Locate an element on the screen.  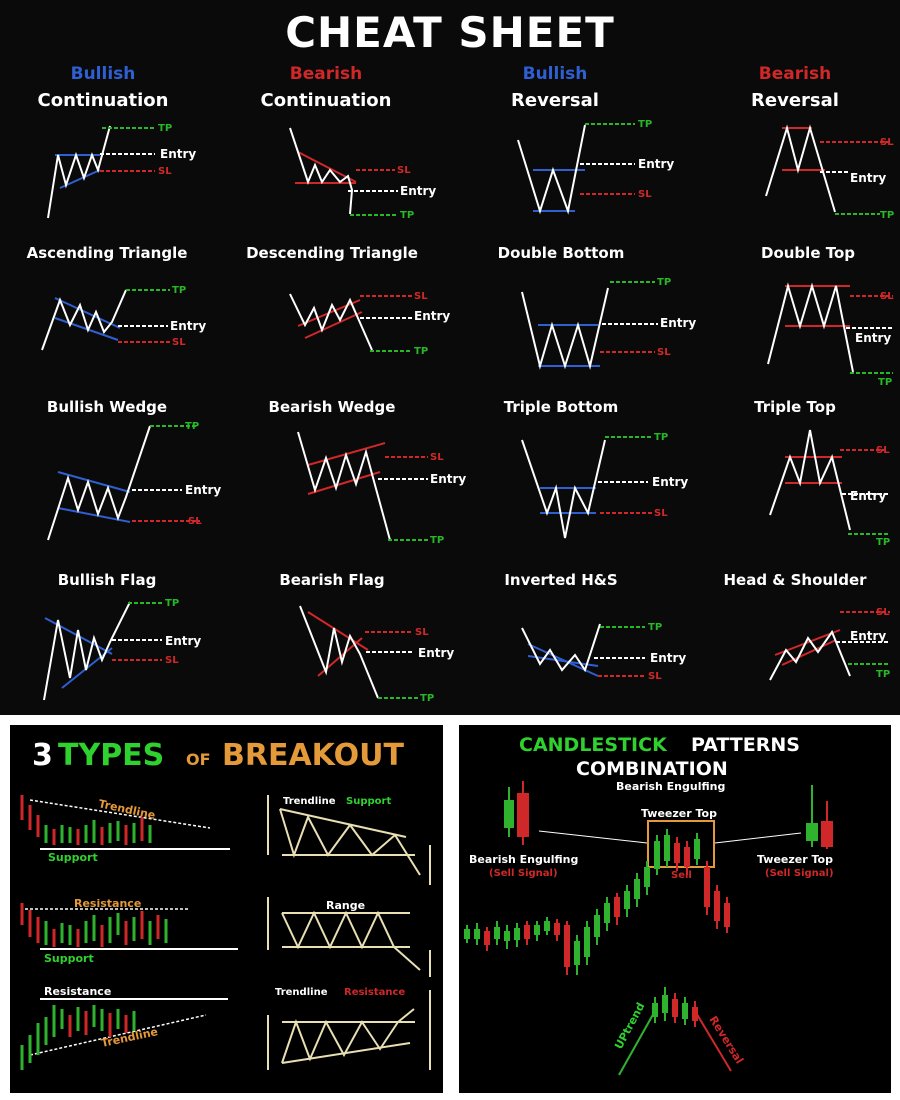
arrow-left is located at coordinates (593, 837).